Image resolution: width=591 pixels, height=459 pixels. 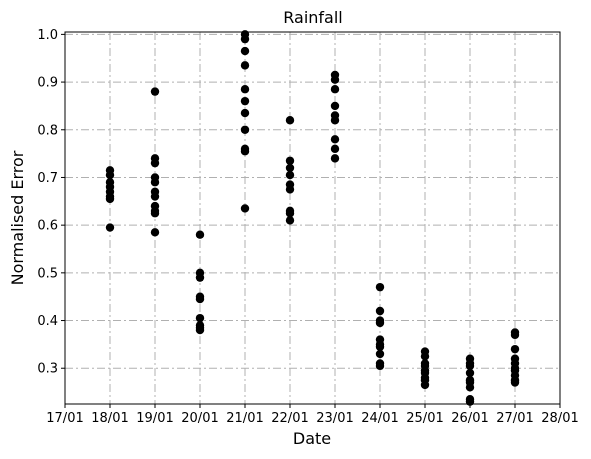 I want to click on x-tick-label: 22/01, so click(x=289, y=418).